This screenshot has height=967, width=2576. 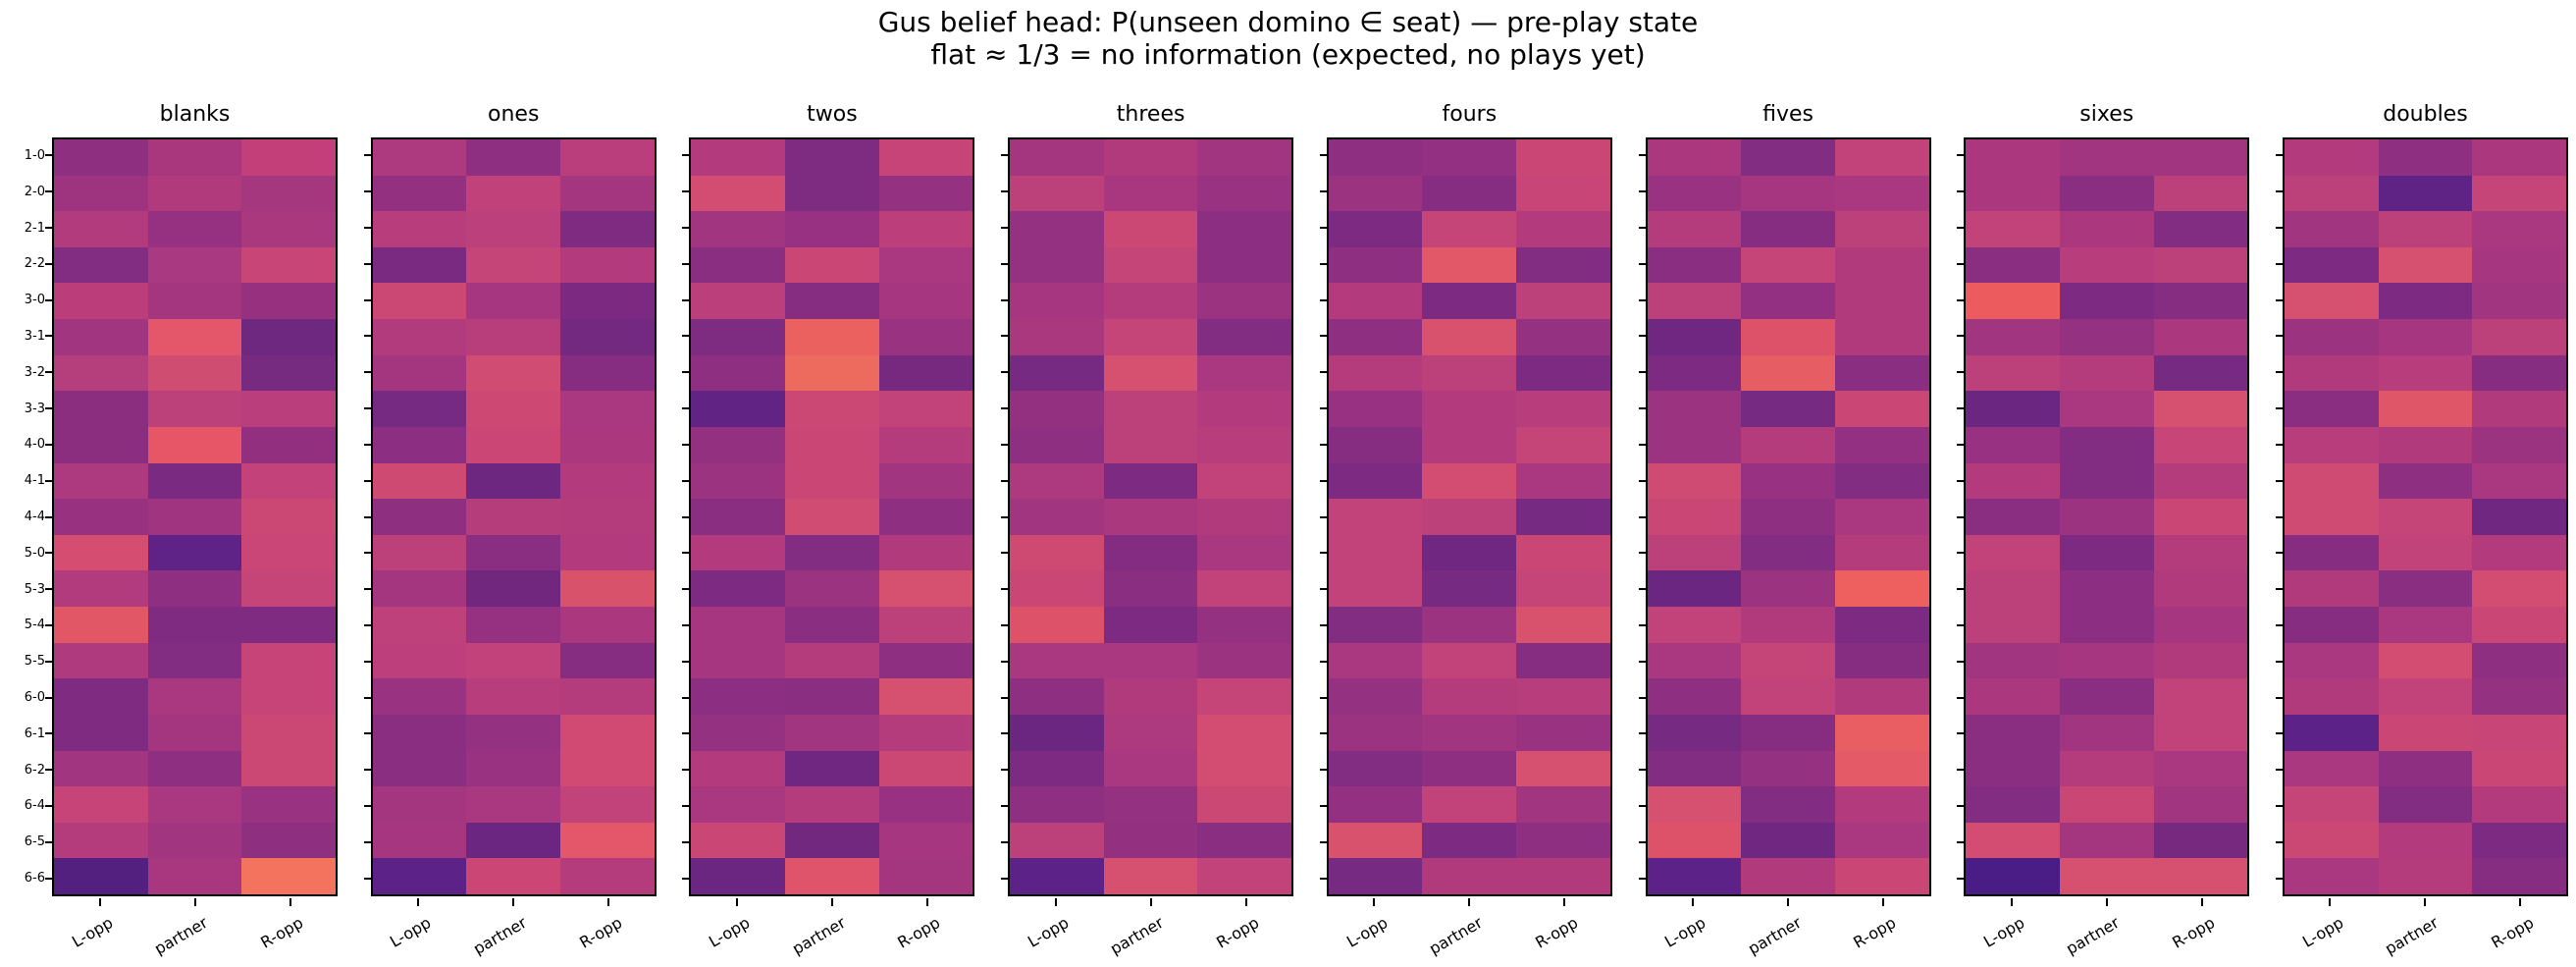 What do you see at coordinates (1470, 114) in the screenshot?
I see `subplot-title-fours: fours` at bounding box center [1470, 114].